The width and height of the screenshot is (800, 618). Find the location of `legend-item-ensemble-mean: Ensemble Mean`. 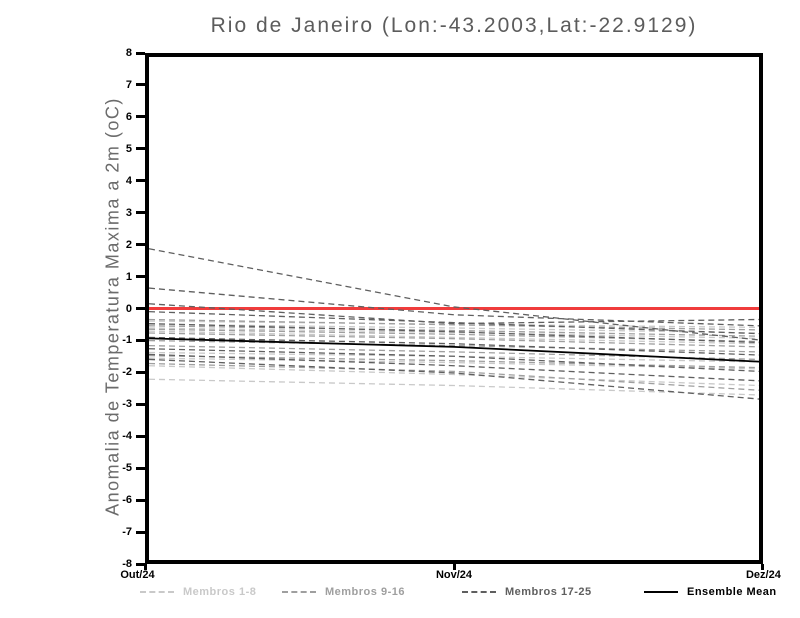

legend-item-ensemble-mean: Ensemble Mean is located at coordinates (710, 592).